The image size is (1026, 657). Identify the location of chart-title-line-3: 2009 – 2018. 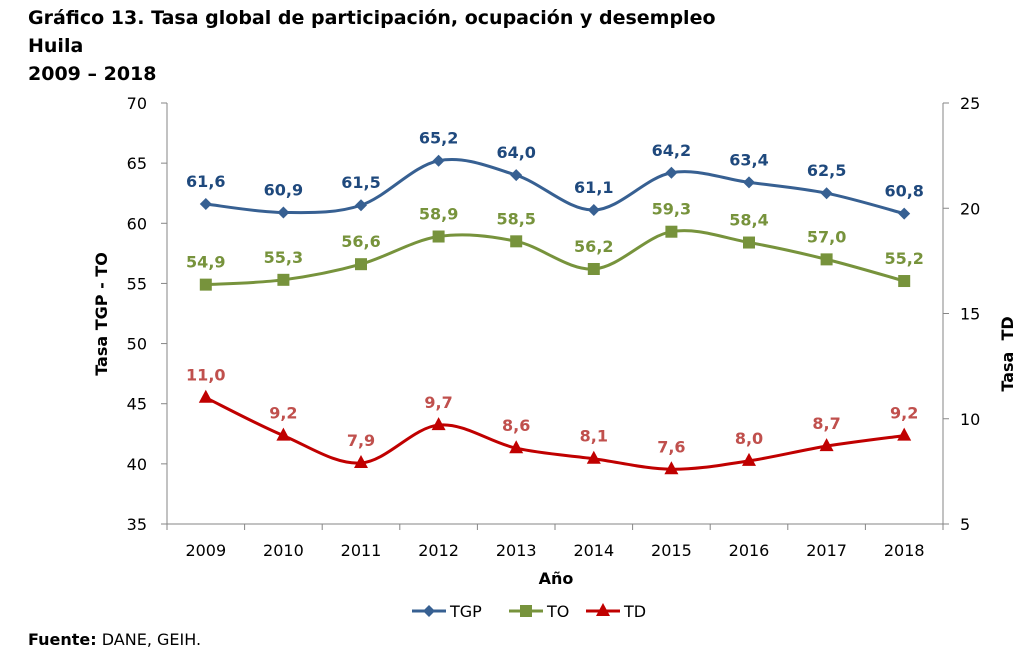
(92, 74).